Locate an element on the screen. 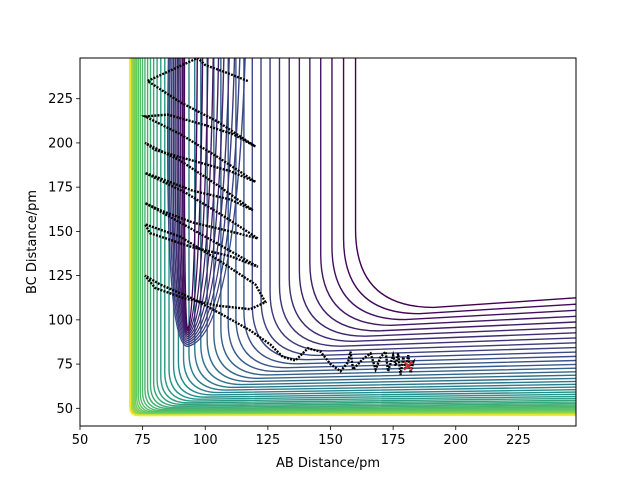  end-marker is located at coordinates (408, 366).